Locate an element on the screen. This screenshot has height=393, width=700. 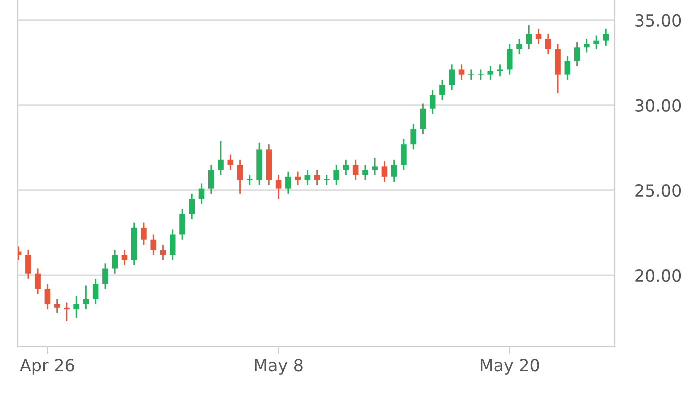
x-tick-label: May 20 is located at coordinates (510, 367).